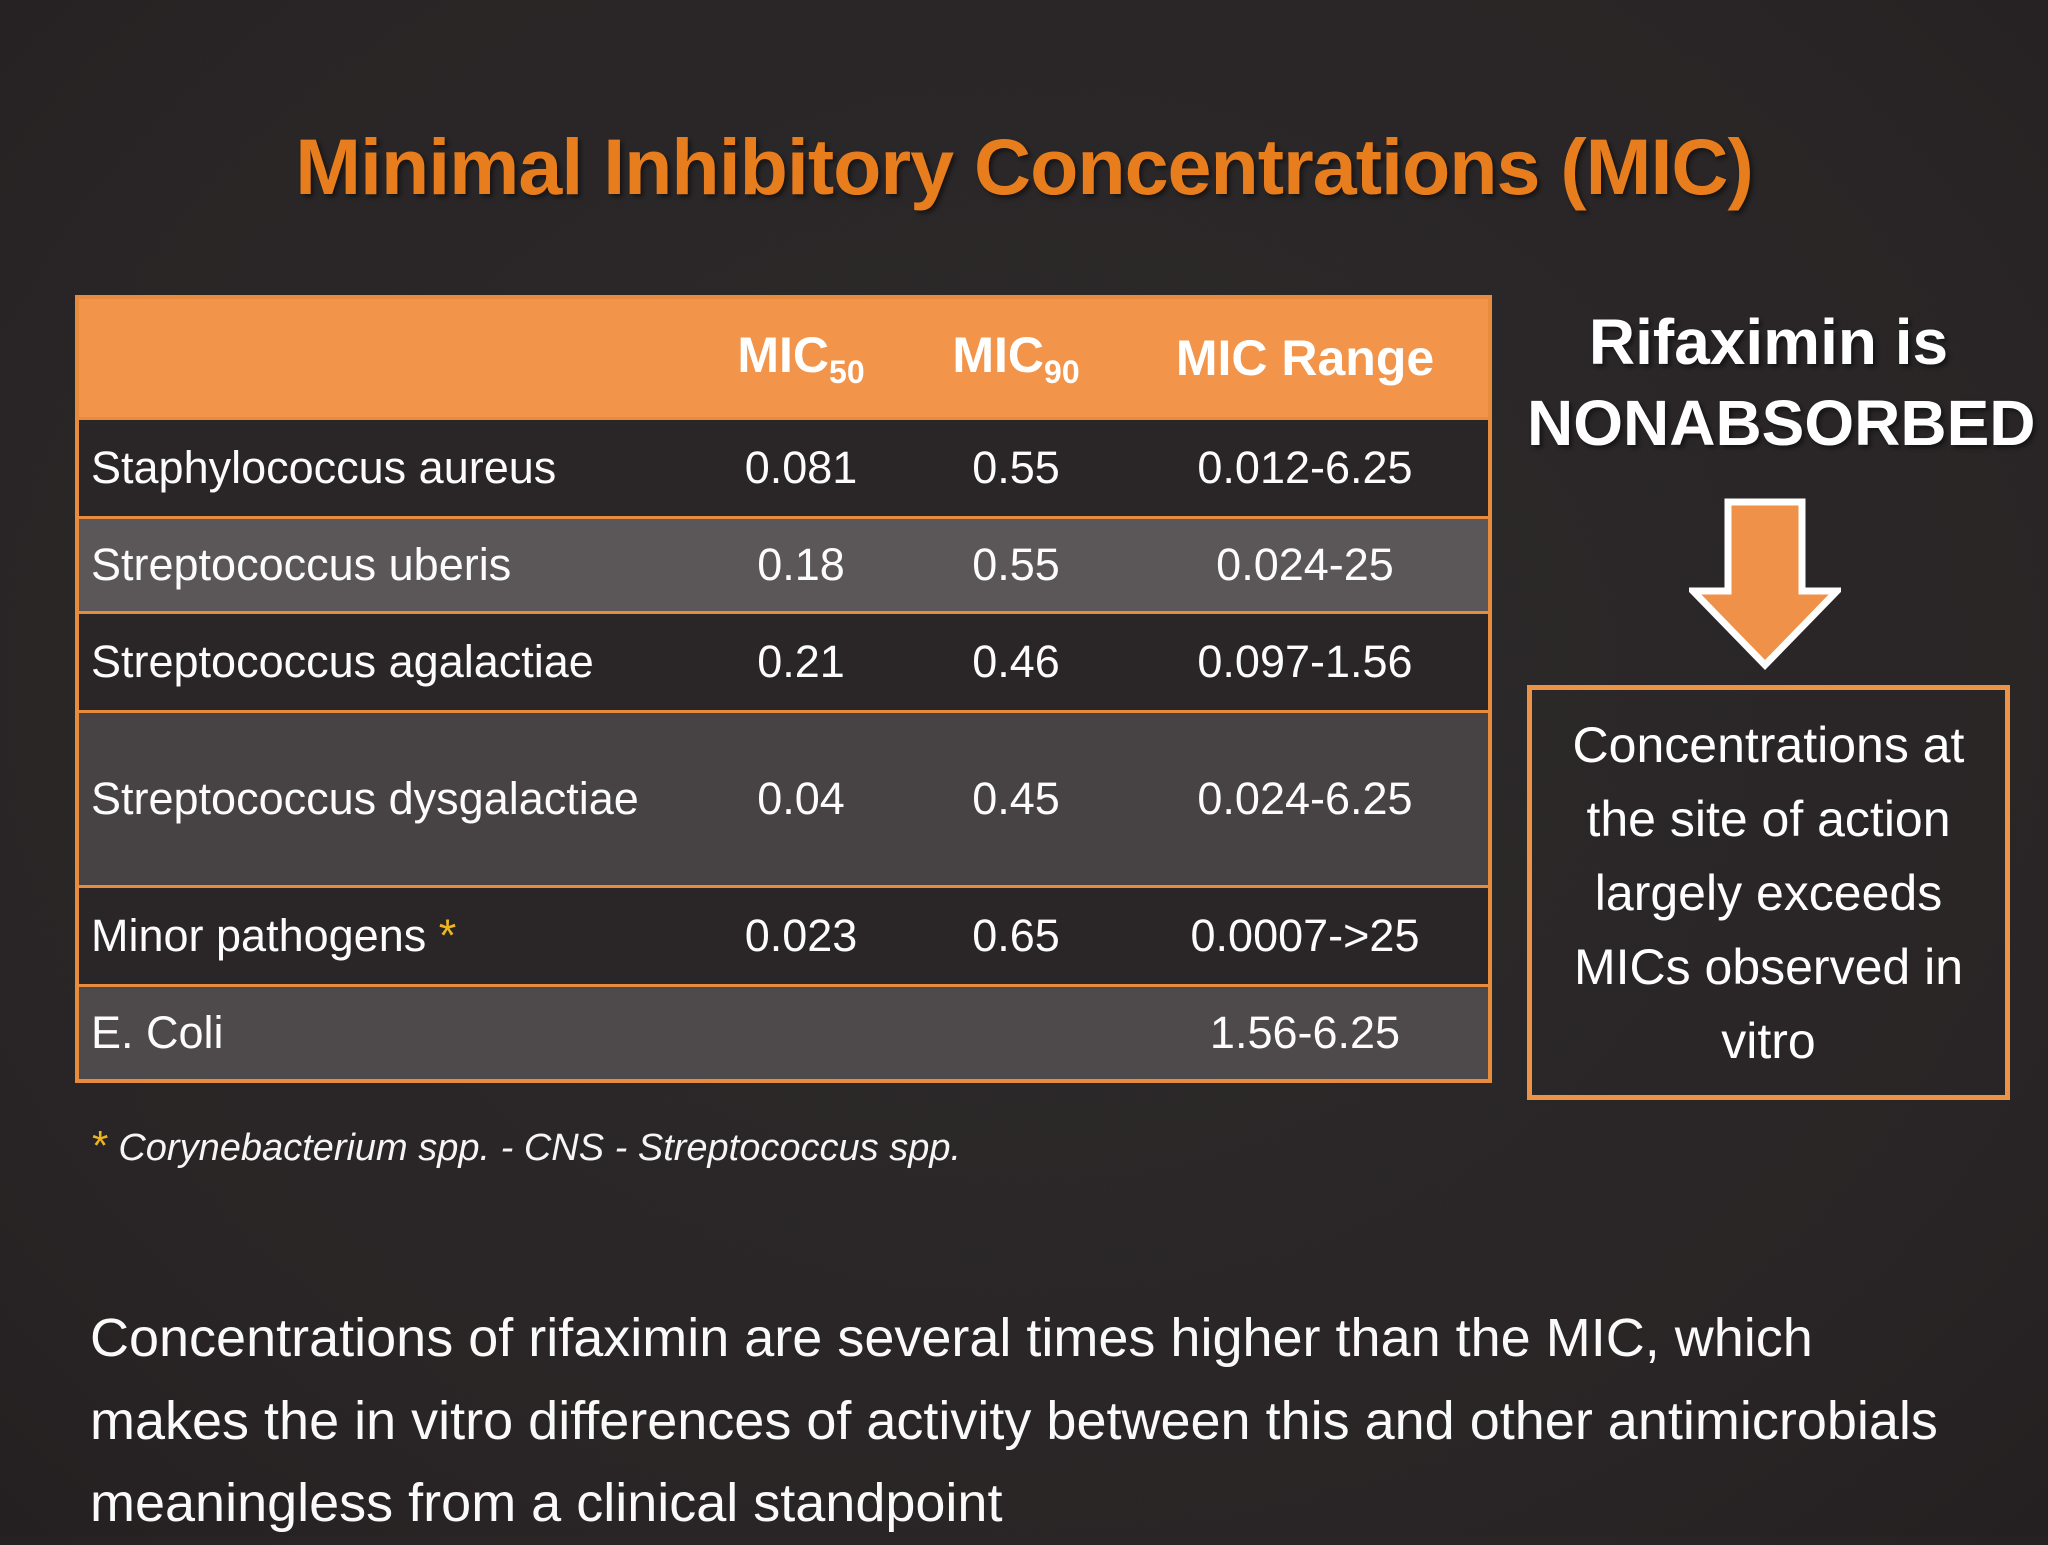  I want to click on cell-range: 1.56-6.25, so click(1306, 1032).